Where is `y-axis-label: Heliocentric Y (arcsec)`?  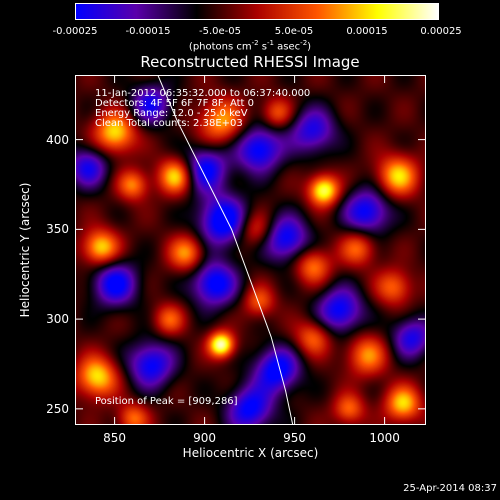
y-axis-label: Heliocentric Y (arcsec) is located at coordinates (25, 250).